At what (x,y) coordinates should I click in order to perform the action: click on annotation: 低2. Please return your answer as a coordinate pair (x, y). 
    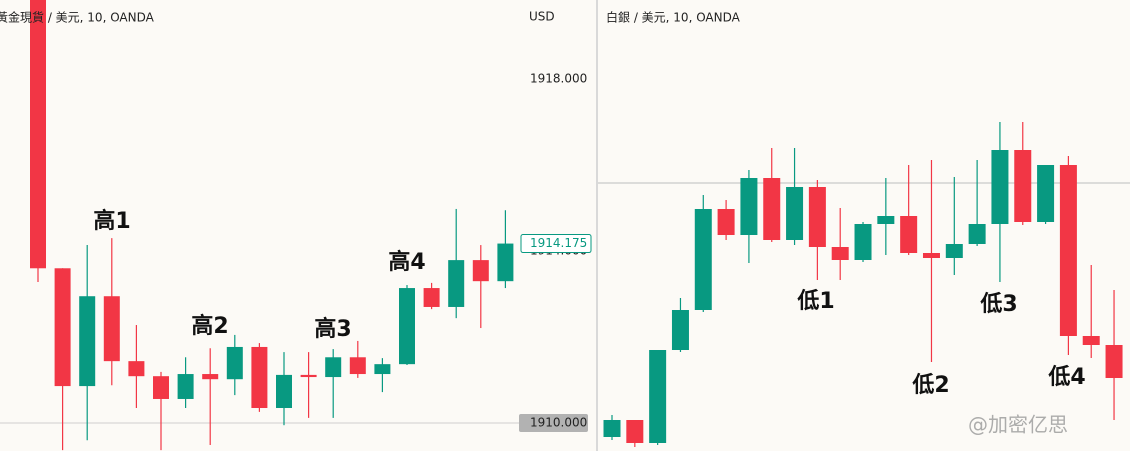
    Looking at the image, I should click on (930, 385).